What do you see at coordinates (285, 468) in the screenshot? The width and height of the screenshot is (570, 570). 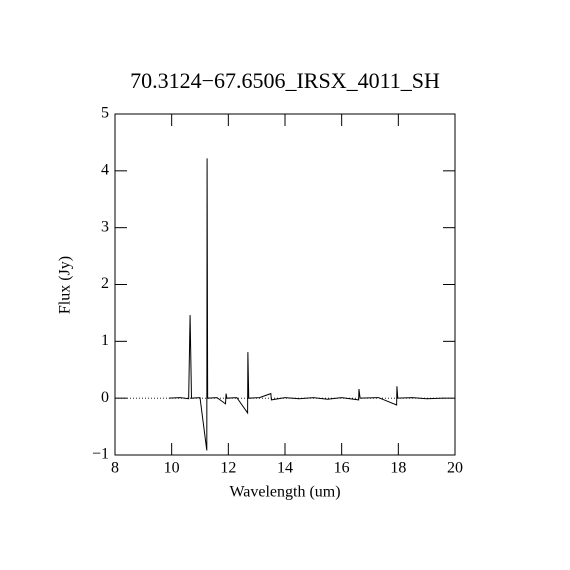 I see `x-tick-label: 14` at bounding box center [285, 468].